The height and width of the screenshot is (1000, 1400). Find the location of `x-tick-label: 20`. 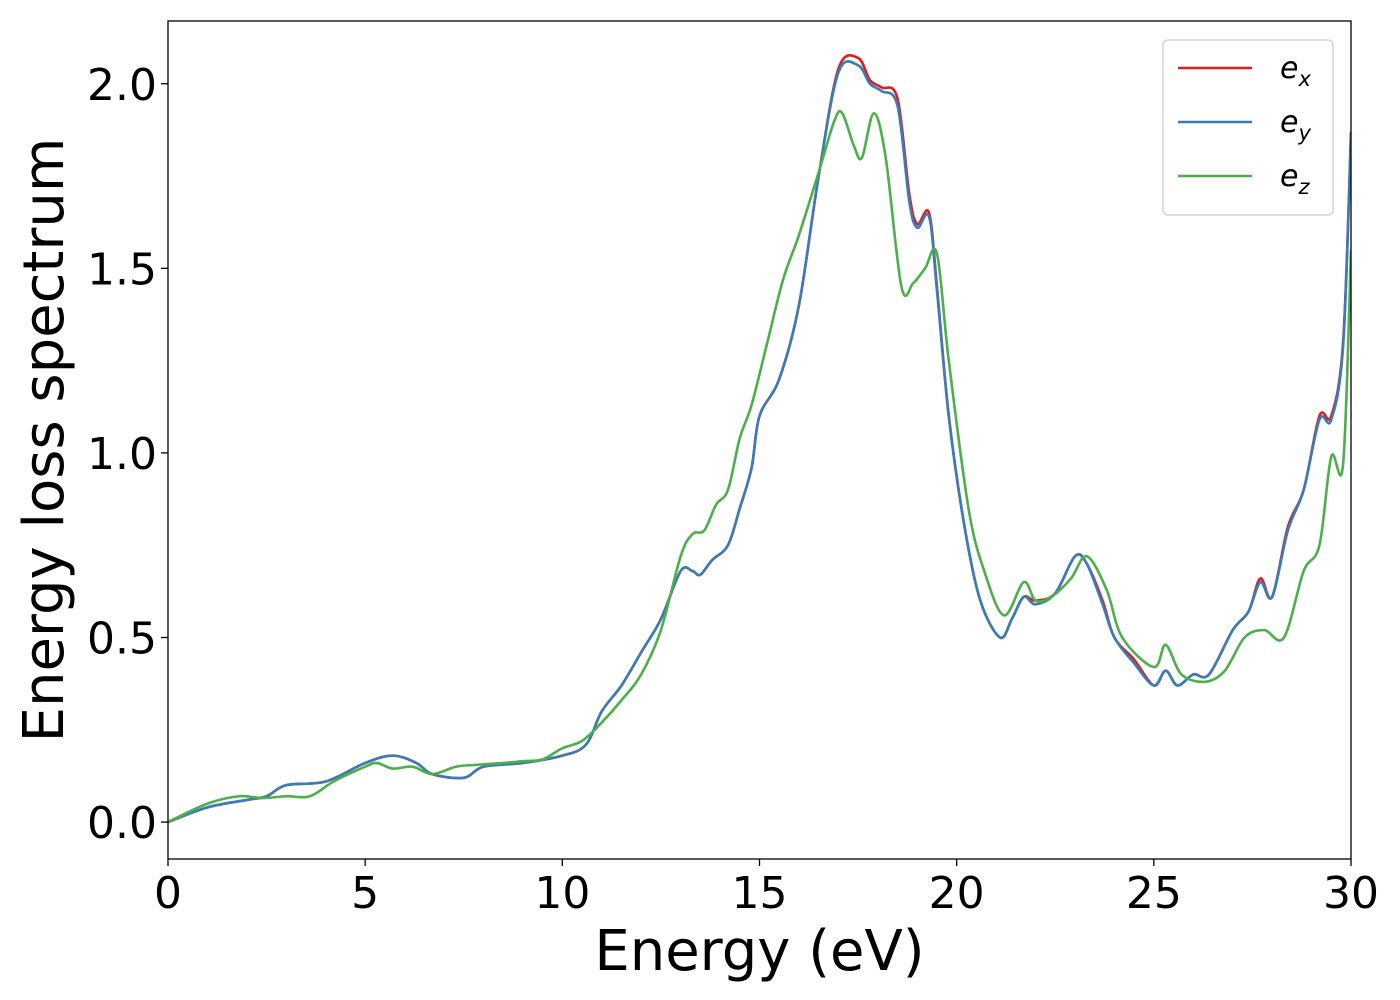

x-tick-label: 20 is located at coordinates (957, 893).